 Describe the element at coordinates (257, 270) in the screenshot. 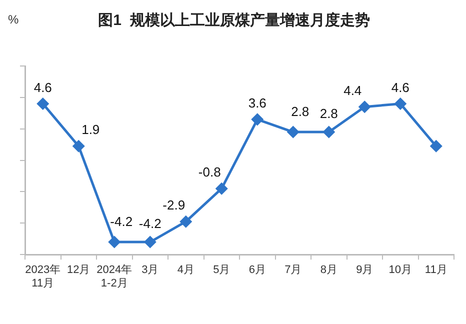

I see `x-tick-label: 6月` at that location.